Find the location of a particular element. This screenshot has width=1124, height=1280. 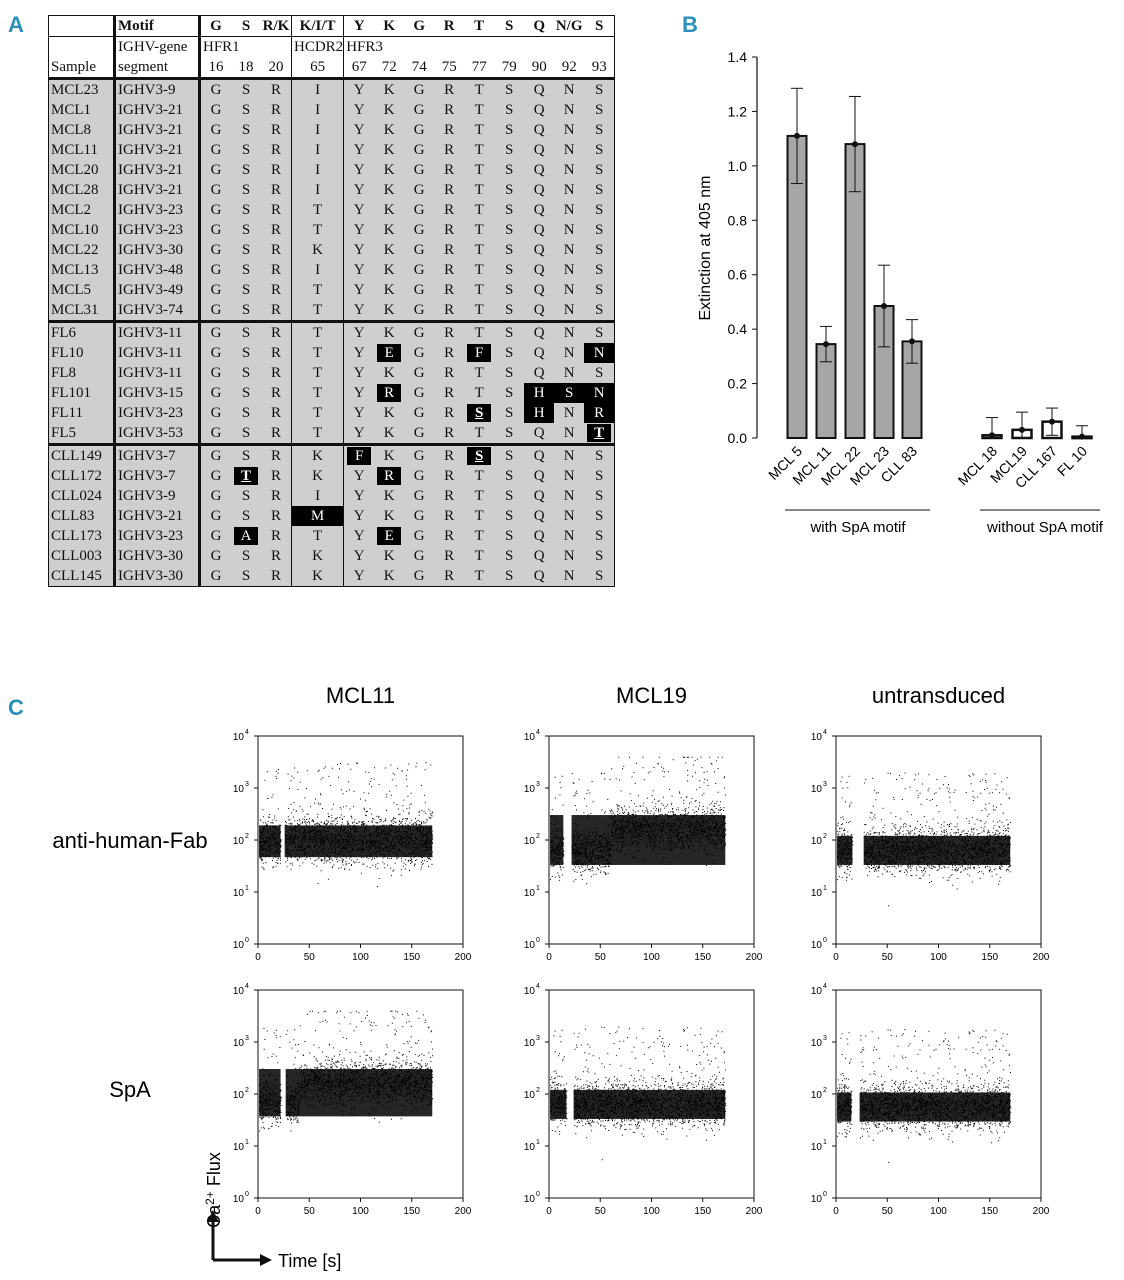

aa-cell: R is located at coordinates (449, 88).